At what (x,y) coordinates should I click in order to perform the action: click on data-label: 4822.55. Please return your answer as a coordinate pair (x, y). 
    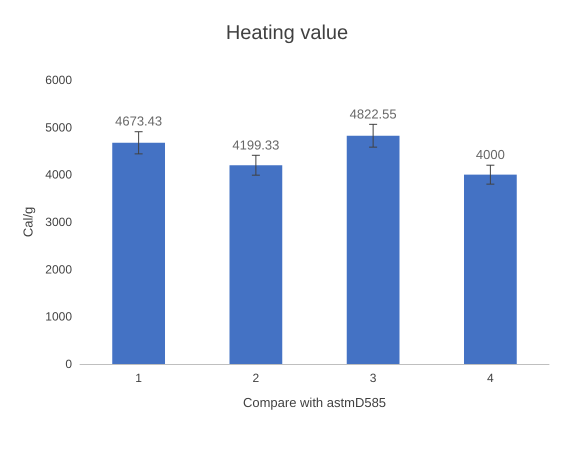
    Looking at the image, I should click on (373, 114).